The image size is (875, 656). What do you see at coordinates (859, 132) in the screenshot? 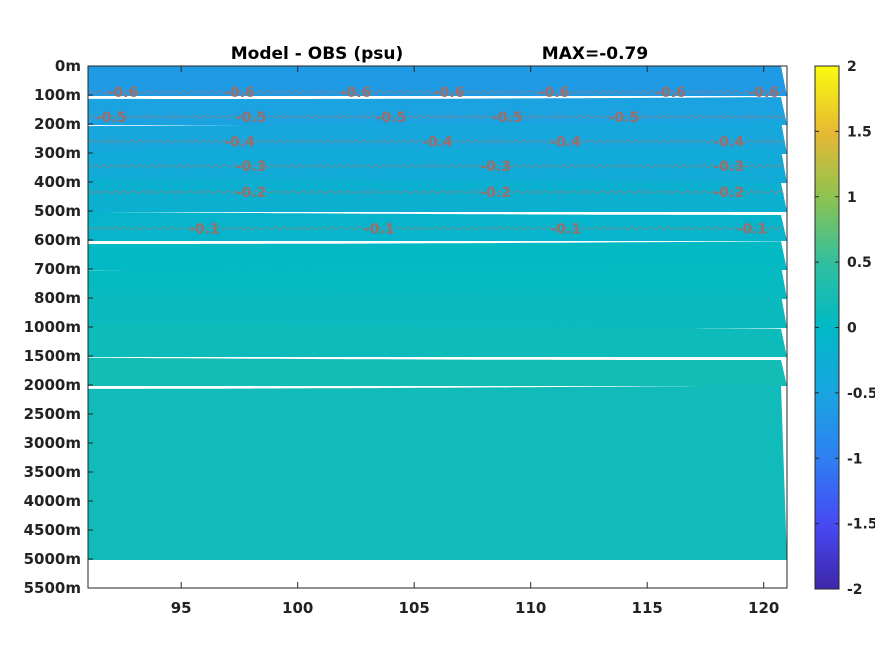
I see `colorbar-tick-label: 1.5` at bounding box center [859, 132].